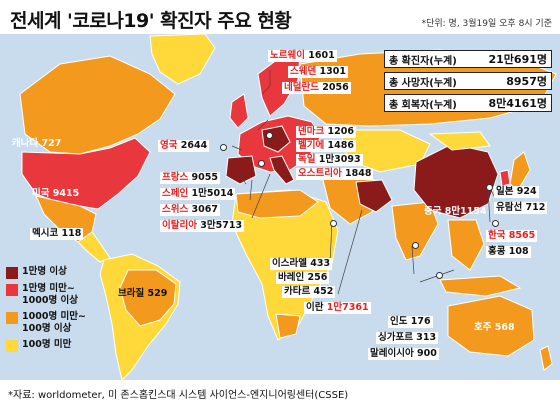 The height and width of the screenshot is (420, 560). What do you see at coordinates (468, 81) in the screenshot?
I see `total-deaths-box: 총 사망자(누계) 8957명` at bounding box center [468, 81].